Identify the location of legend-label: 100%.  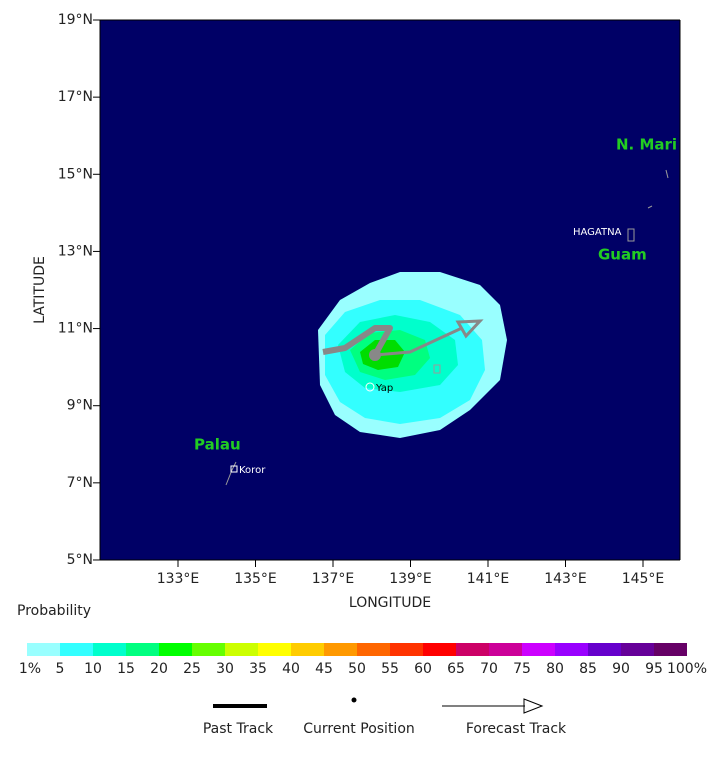
(687, 669).